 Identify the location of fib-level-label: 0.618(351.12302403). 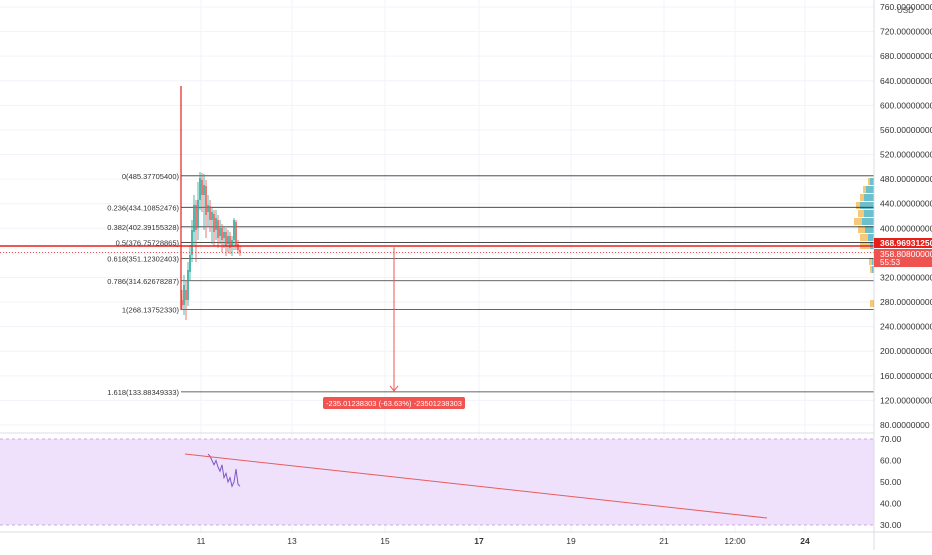
(143, 258).